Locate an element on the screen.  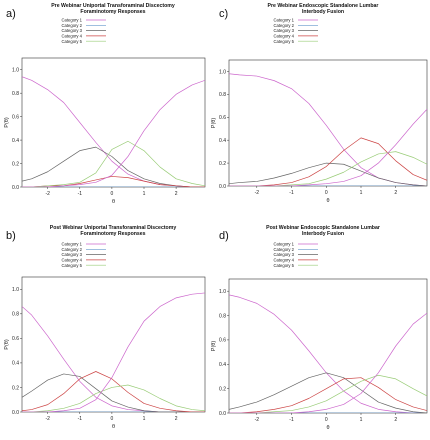
panel-title-line: Pre Webinar Endoscopic Standalone Lumbar is located at coordinates (323, 6).